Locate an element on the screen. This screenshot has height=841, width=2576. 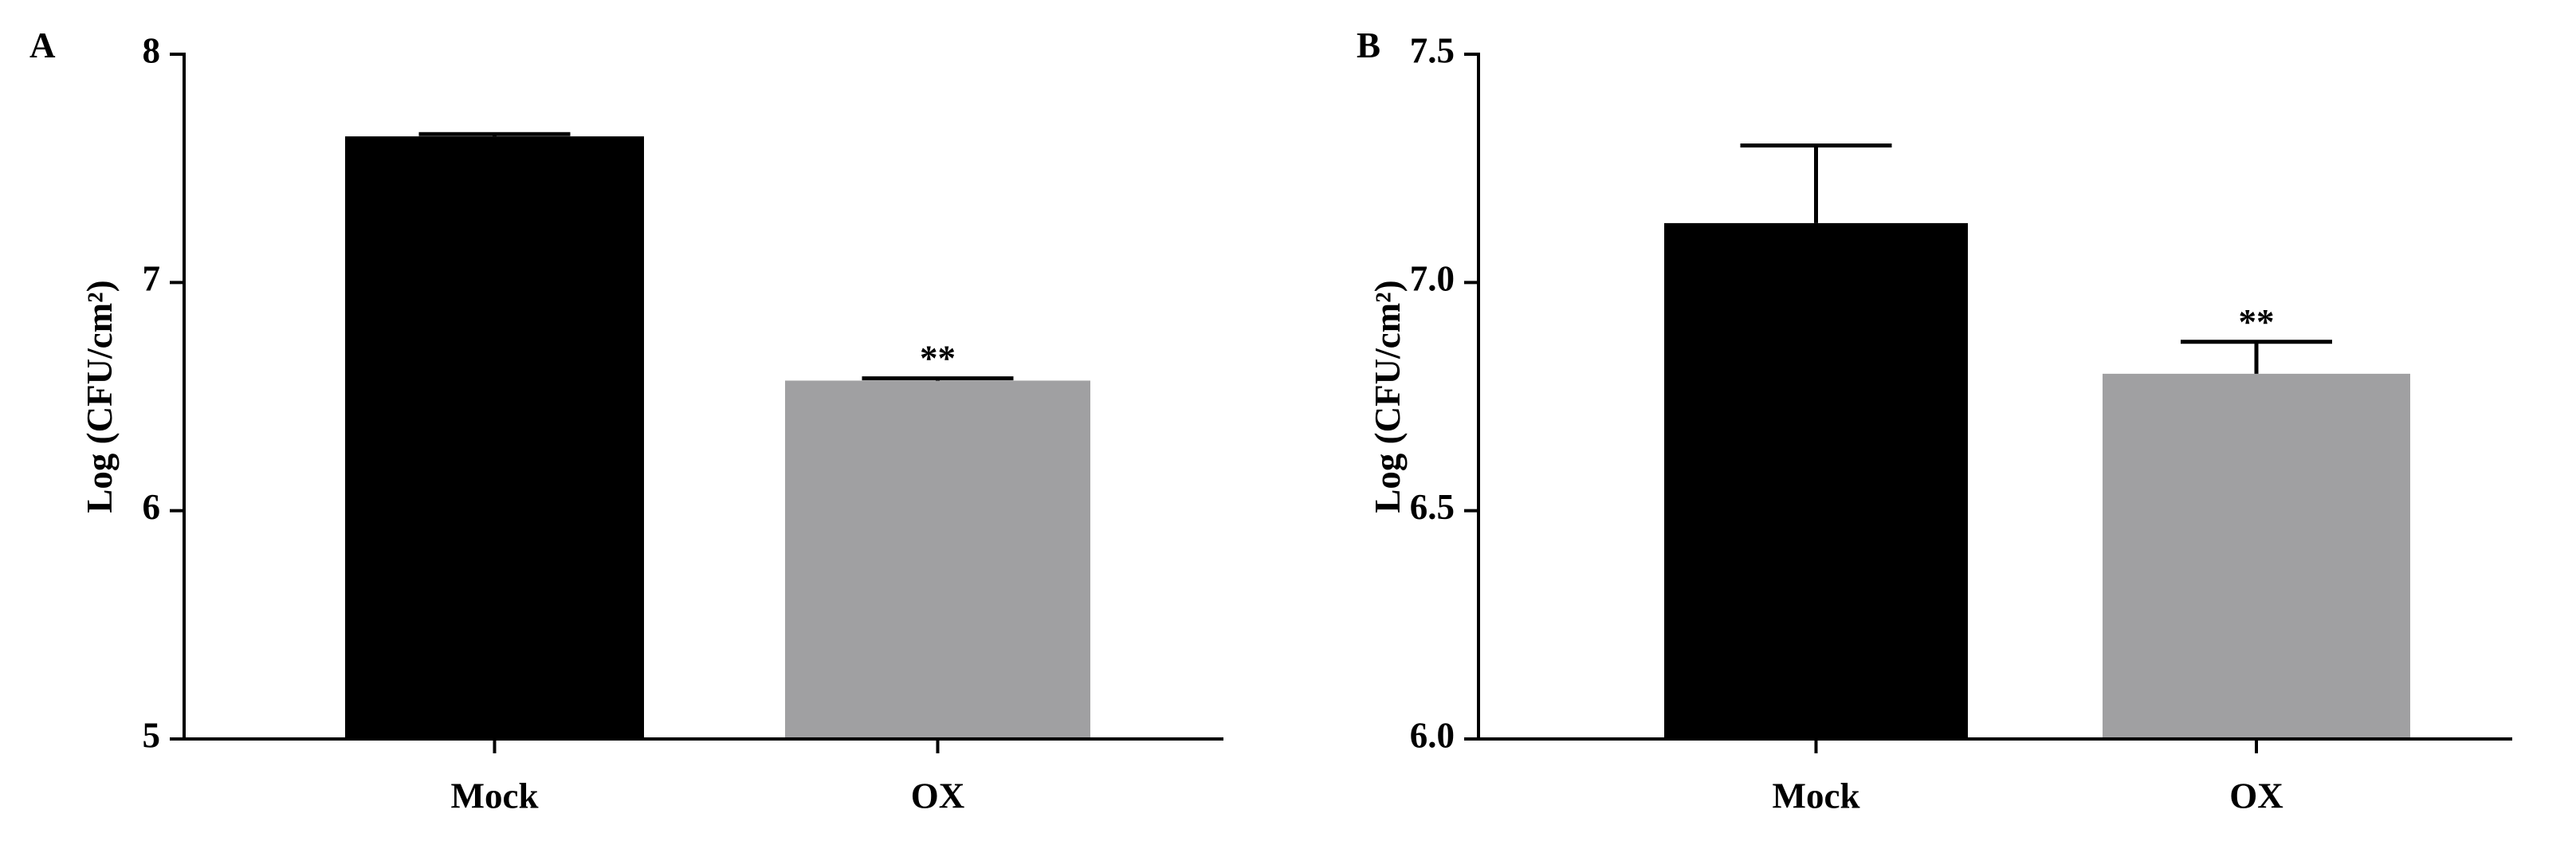
y-tick-label: 6.0 is located at coordinates (1432, 735).